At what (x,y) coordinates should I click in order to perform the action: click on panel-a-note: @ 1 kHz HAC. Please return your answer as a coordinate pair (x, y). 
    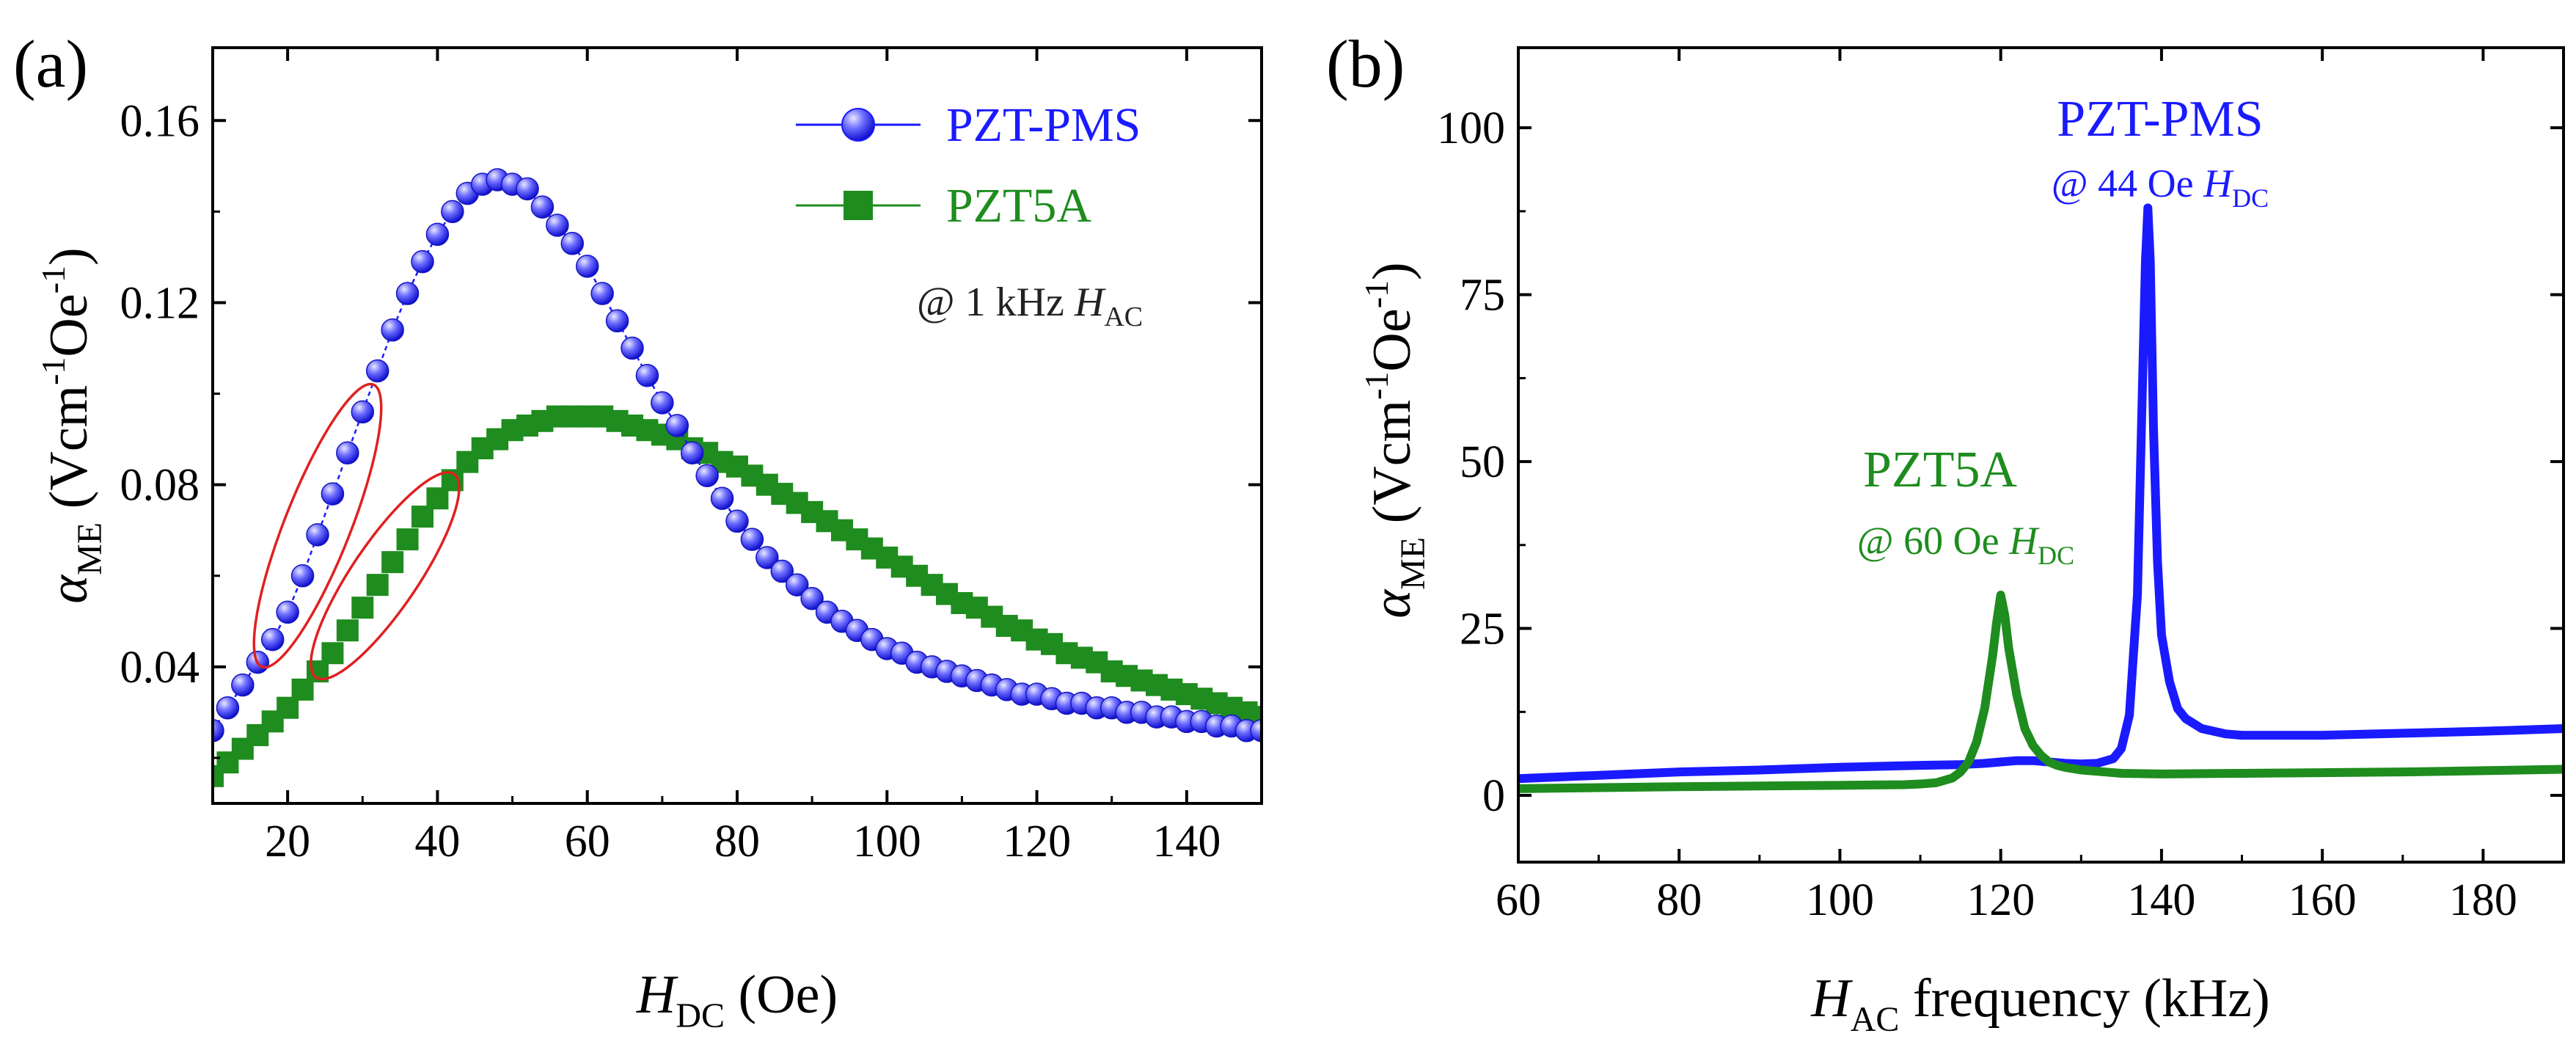
    Looking at the image, I should click on (1030, 306).